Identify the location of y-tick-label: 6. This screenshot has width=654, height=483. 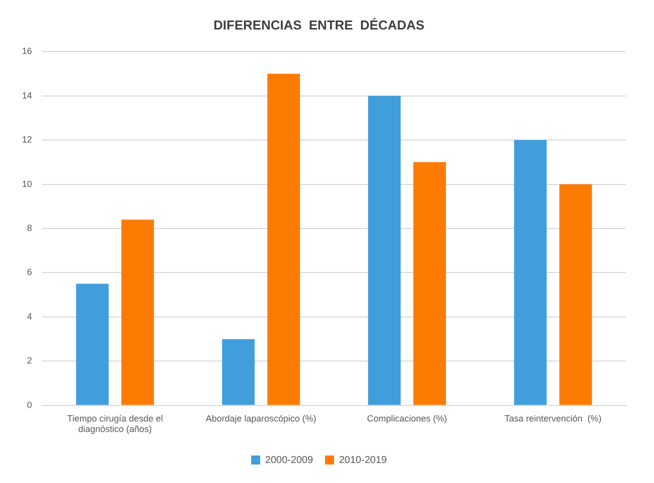
(29, 272).